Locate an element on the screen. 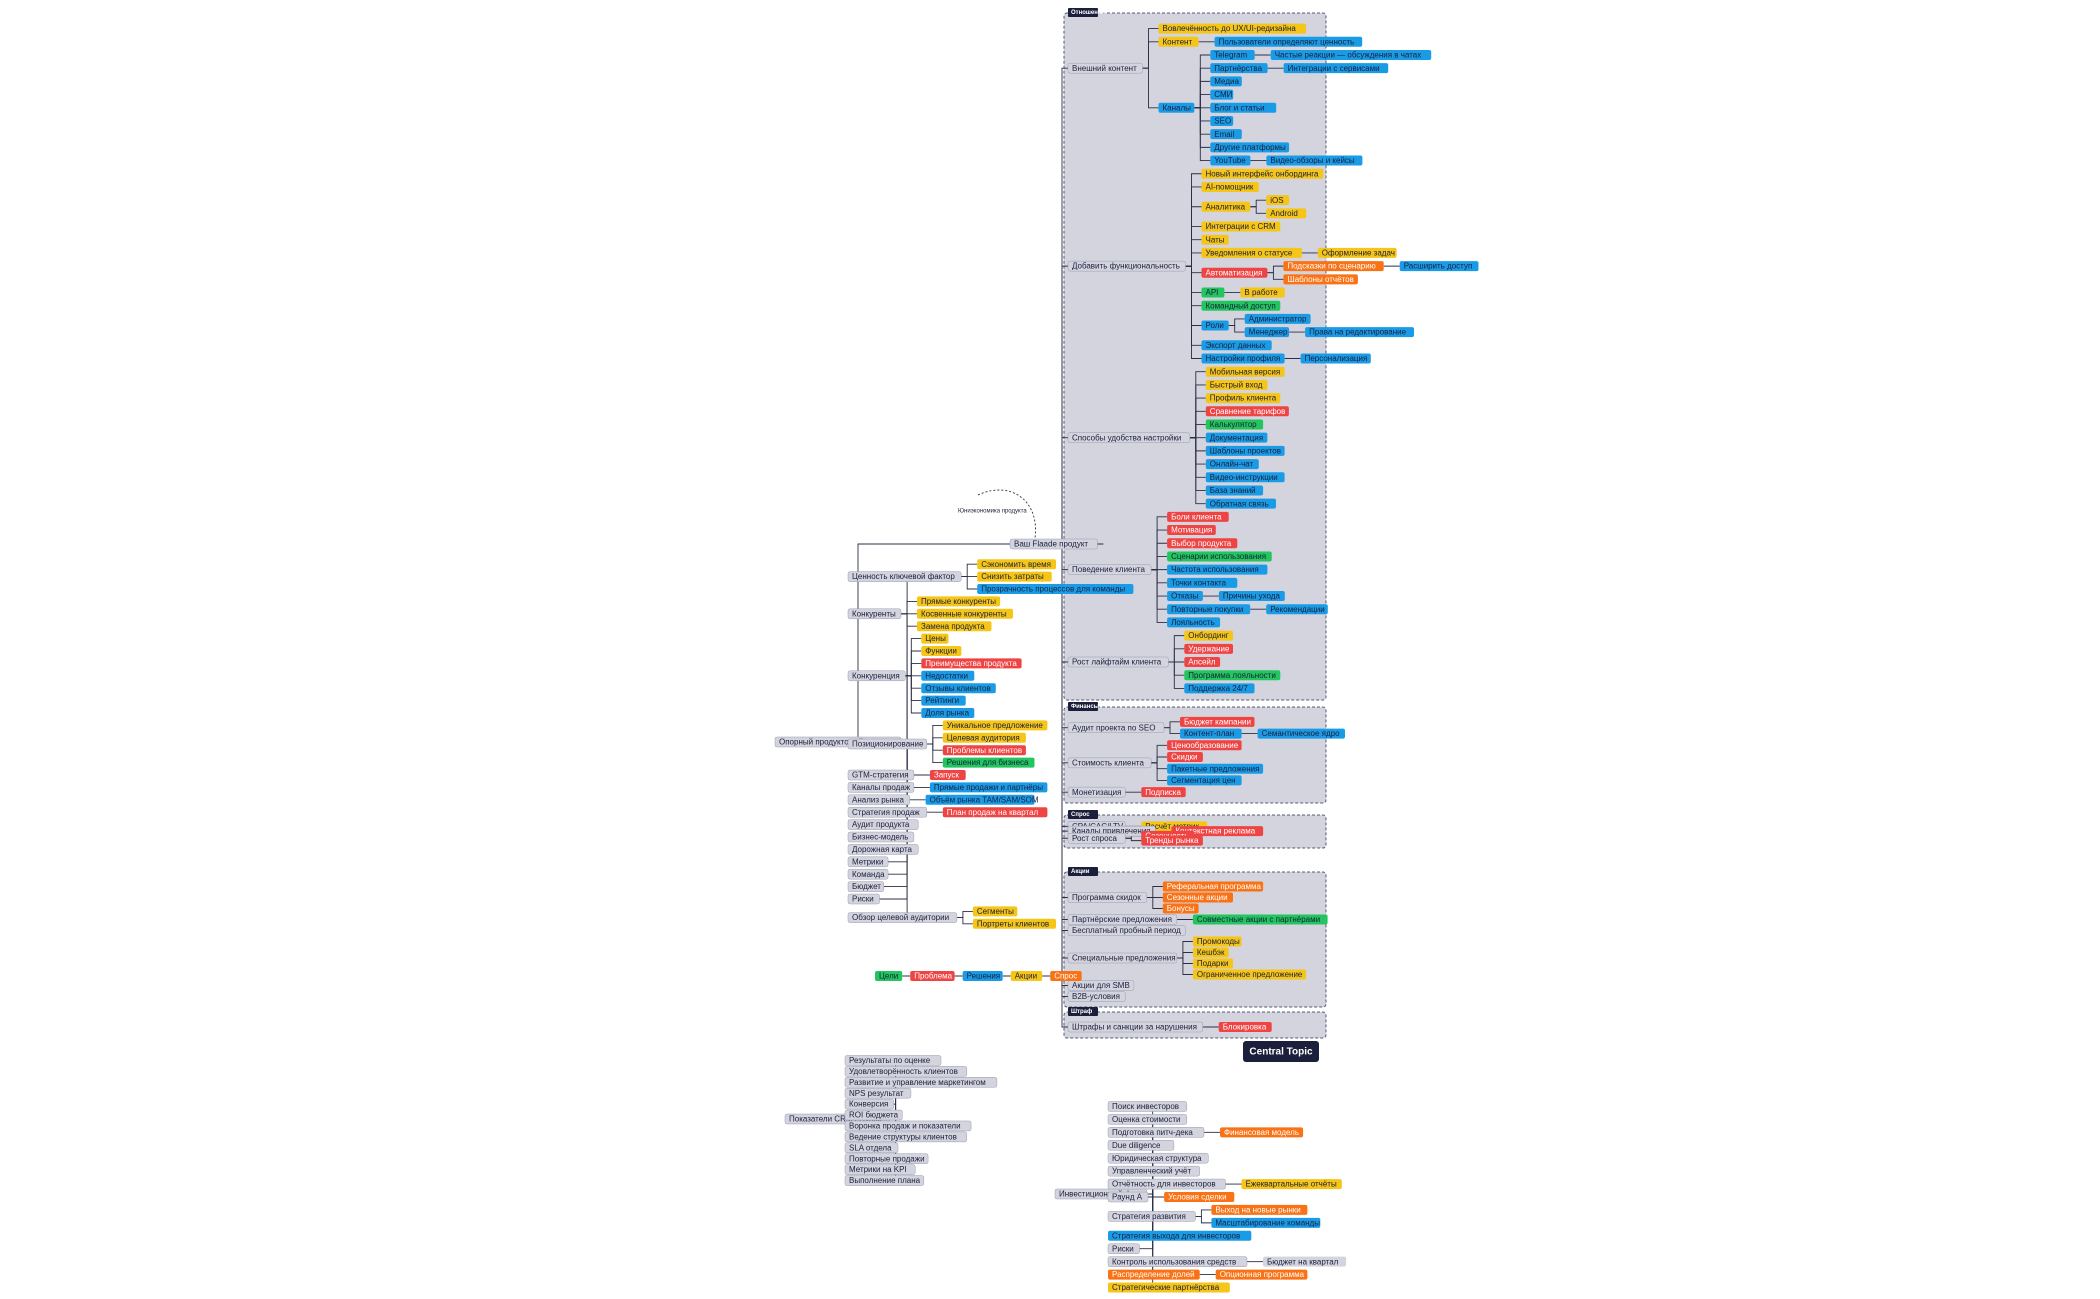 The image size is (2100, 1299). topic-node-label: Преимущества продукта is located at coordinates (971, 663).